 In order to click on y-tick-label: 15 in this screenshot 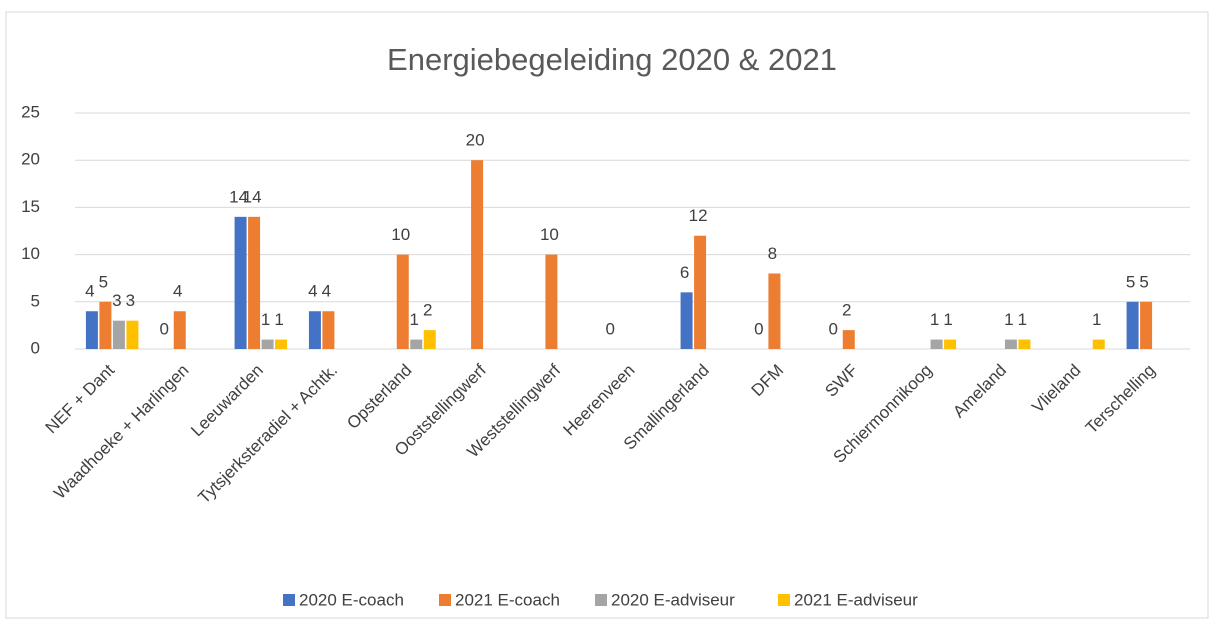, I will do `click(30, 206)`.